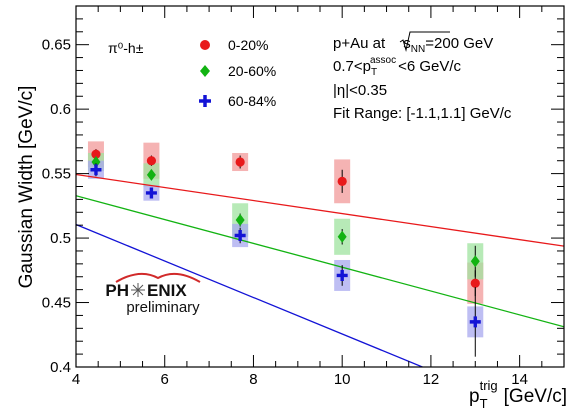 This screenshot has height=416, width=578. Describe the element at coordinates (138, 290) in the screenshot. I see `logo-burst-icon` at that location.